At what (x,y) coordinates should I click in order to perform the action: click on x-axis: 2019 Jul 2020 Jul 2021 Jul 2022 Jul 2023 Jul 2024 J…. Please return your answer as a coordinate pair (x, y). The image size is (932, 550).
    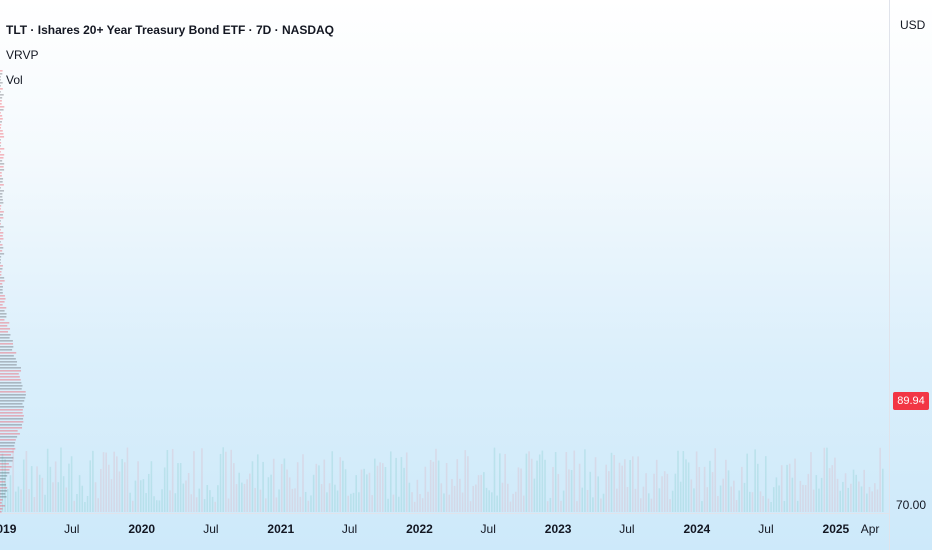
    Looking at the image, I should click on (439, 529).